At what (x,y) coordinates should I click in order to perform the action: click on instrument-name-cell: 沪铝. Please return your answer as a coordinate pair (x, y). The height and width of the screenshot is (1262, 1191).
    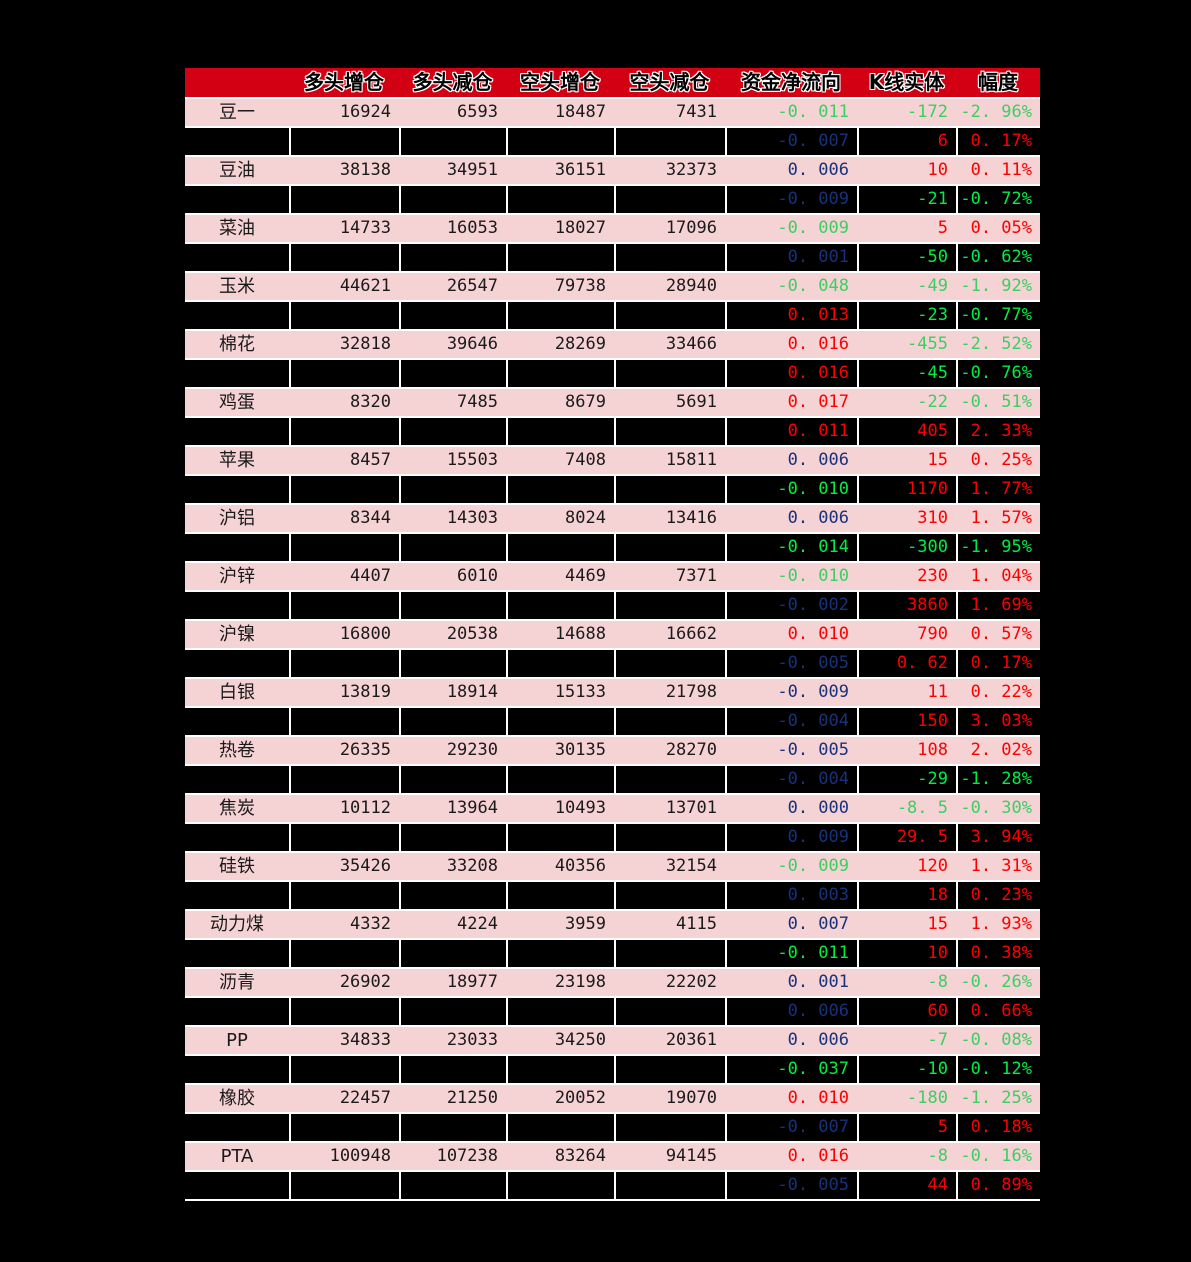
    Looking at the image, I should click on (237, 518).